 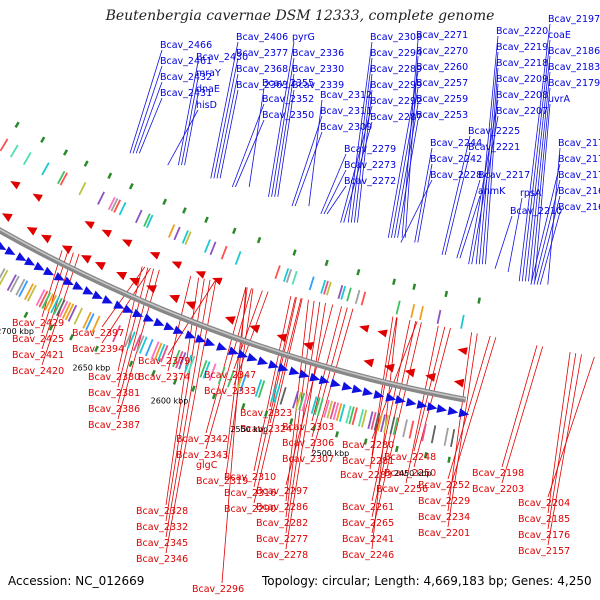 I want to click on top-gene-label: Bcav_2210, so click(x=536, y=211).